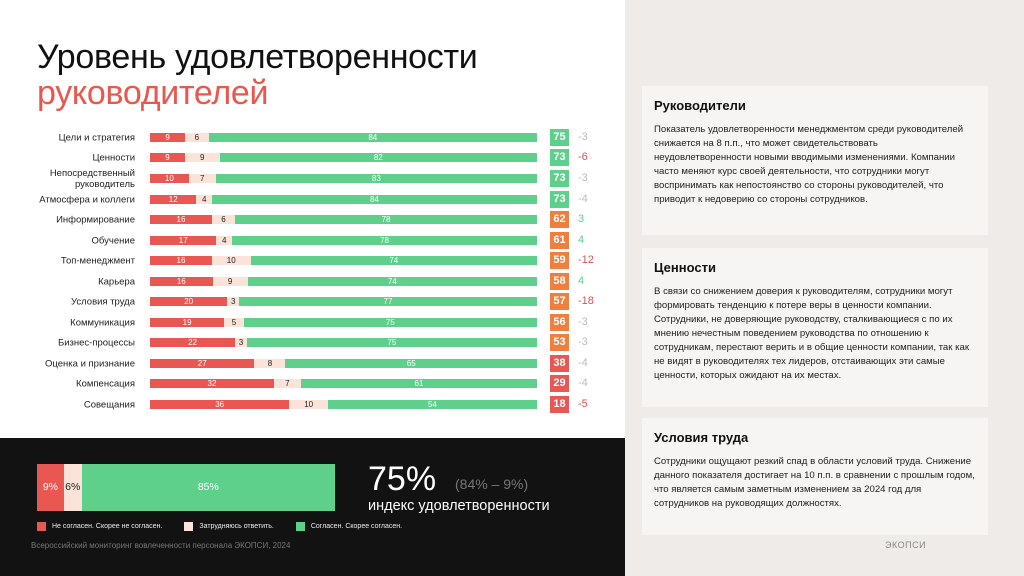  I want to click on bar-segment-disagree: 32, so click(212, 383).